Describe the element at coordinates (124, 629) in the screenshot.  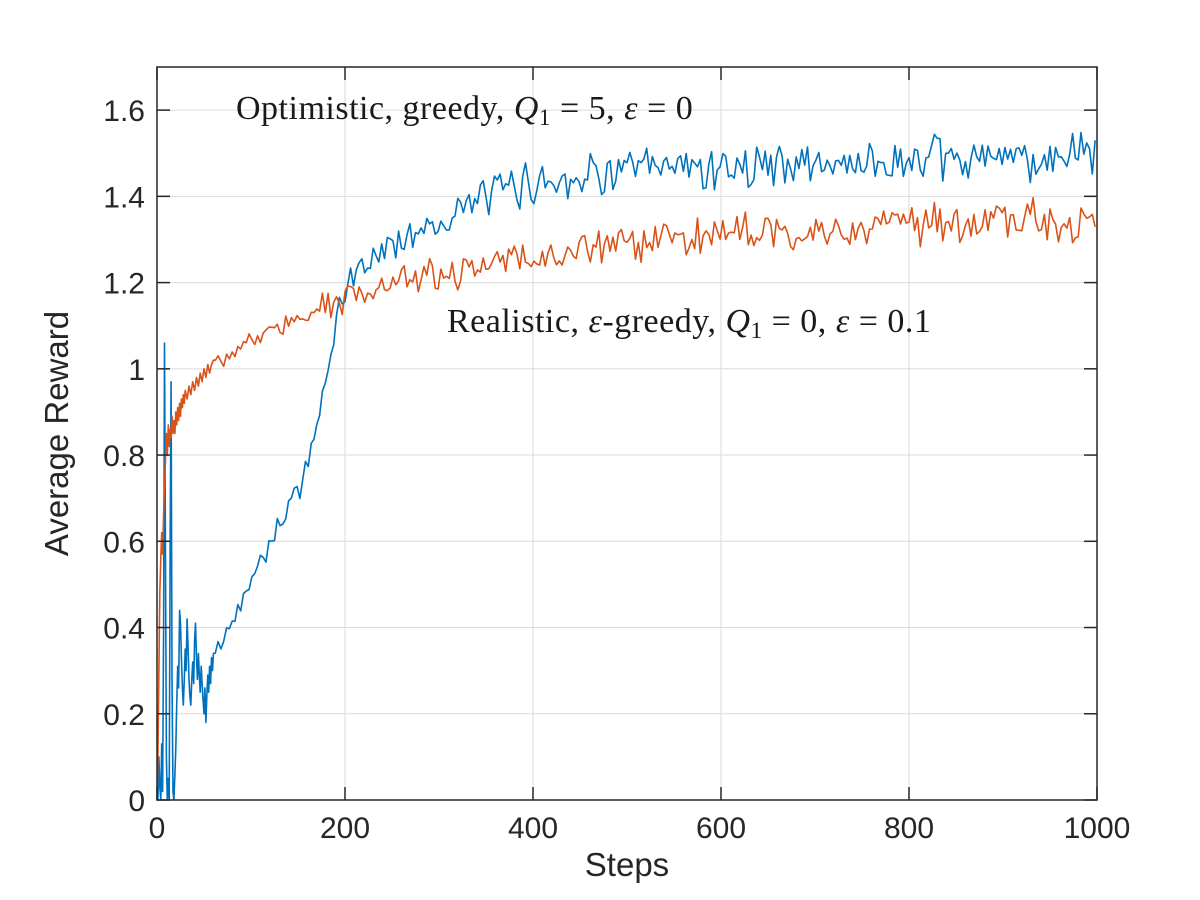
I see `y-tick-label: 0.4` at that location.